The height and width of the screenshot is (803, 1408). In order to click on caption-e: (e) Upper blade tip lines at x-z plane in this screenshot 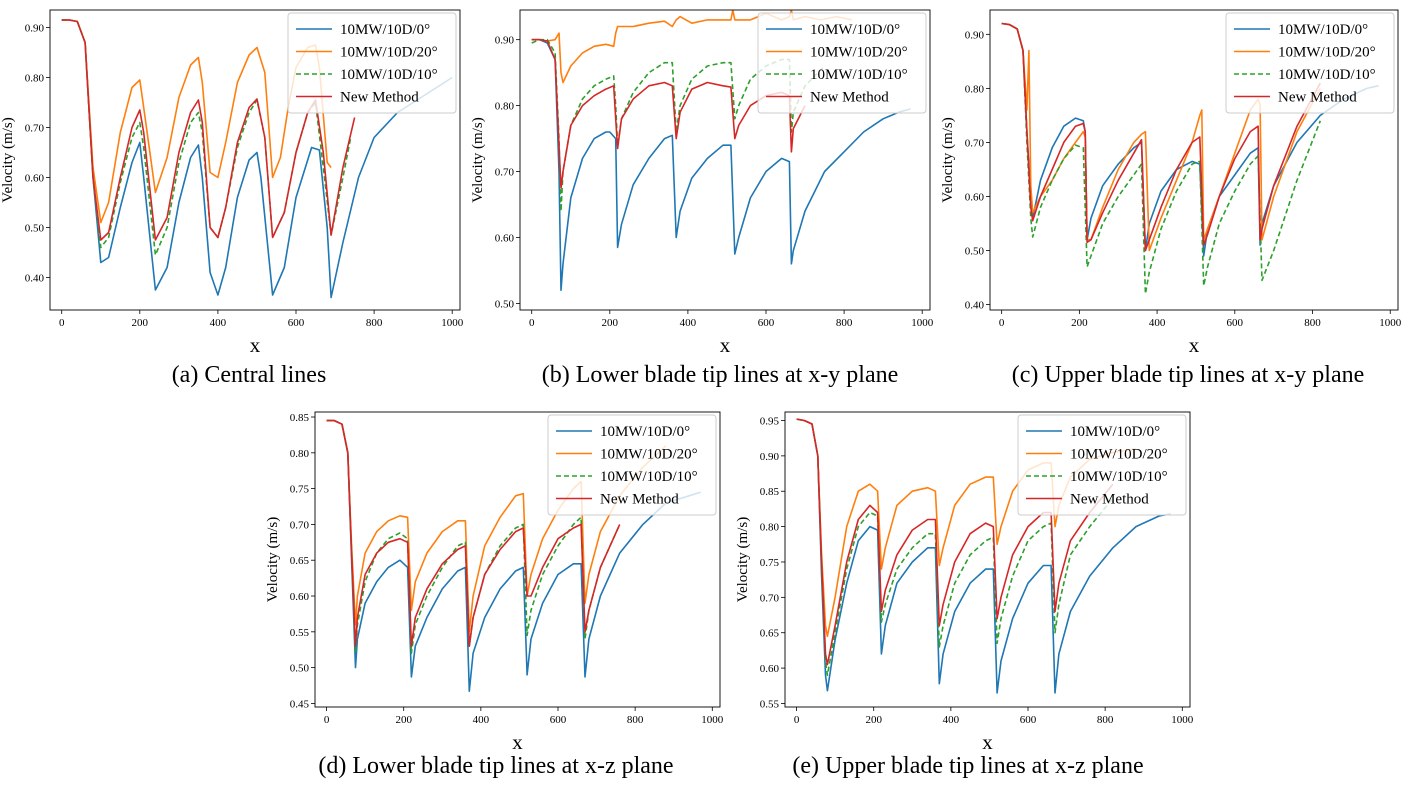, I will do `click(968, 766)`.